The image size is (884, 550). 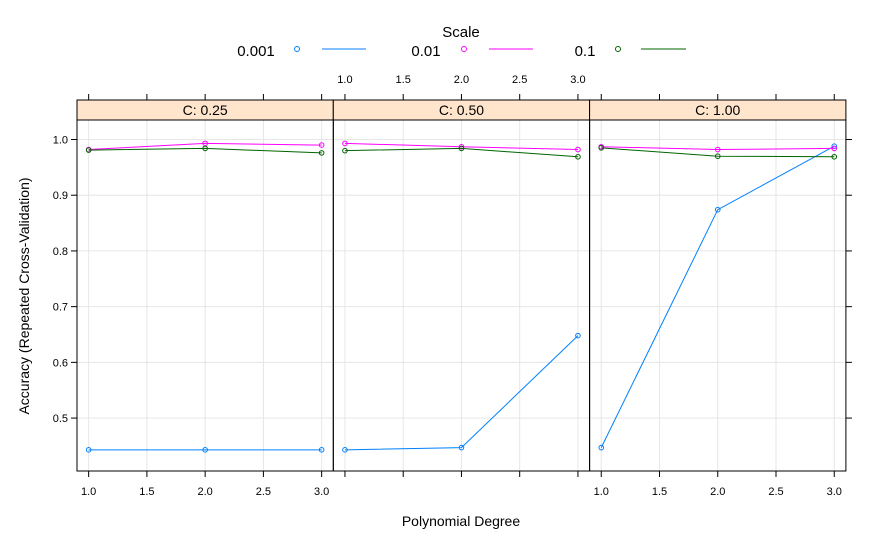 I want to click on x-tick-label-1-1: 1.5, so click(x=403, y=80).